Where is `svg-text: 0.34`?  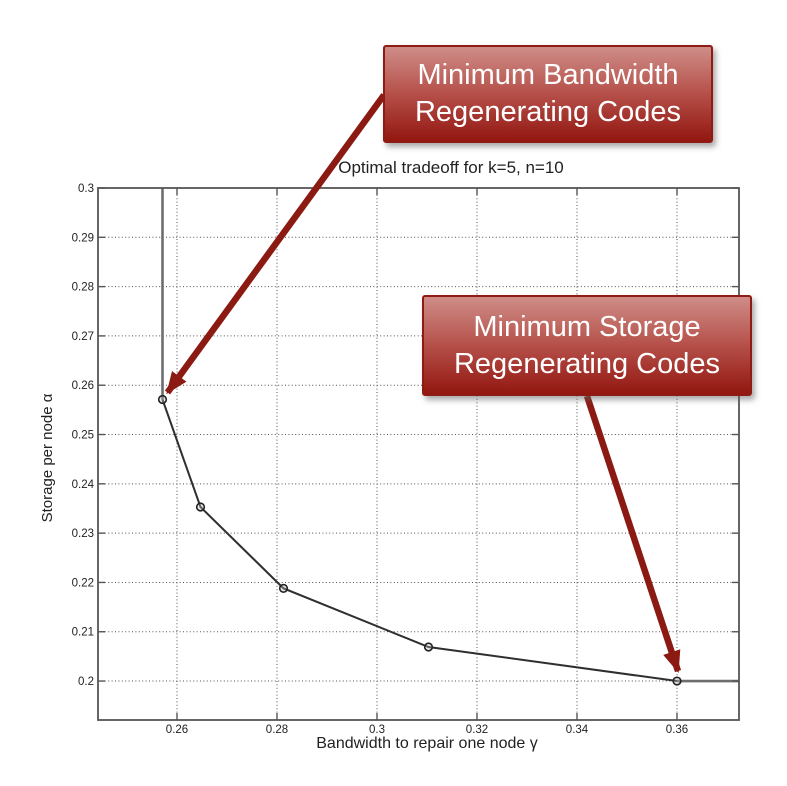 svg-text: 0.34 is located at coordinates (577, 730).